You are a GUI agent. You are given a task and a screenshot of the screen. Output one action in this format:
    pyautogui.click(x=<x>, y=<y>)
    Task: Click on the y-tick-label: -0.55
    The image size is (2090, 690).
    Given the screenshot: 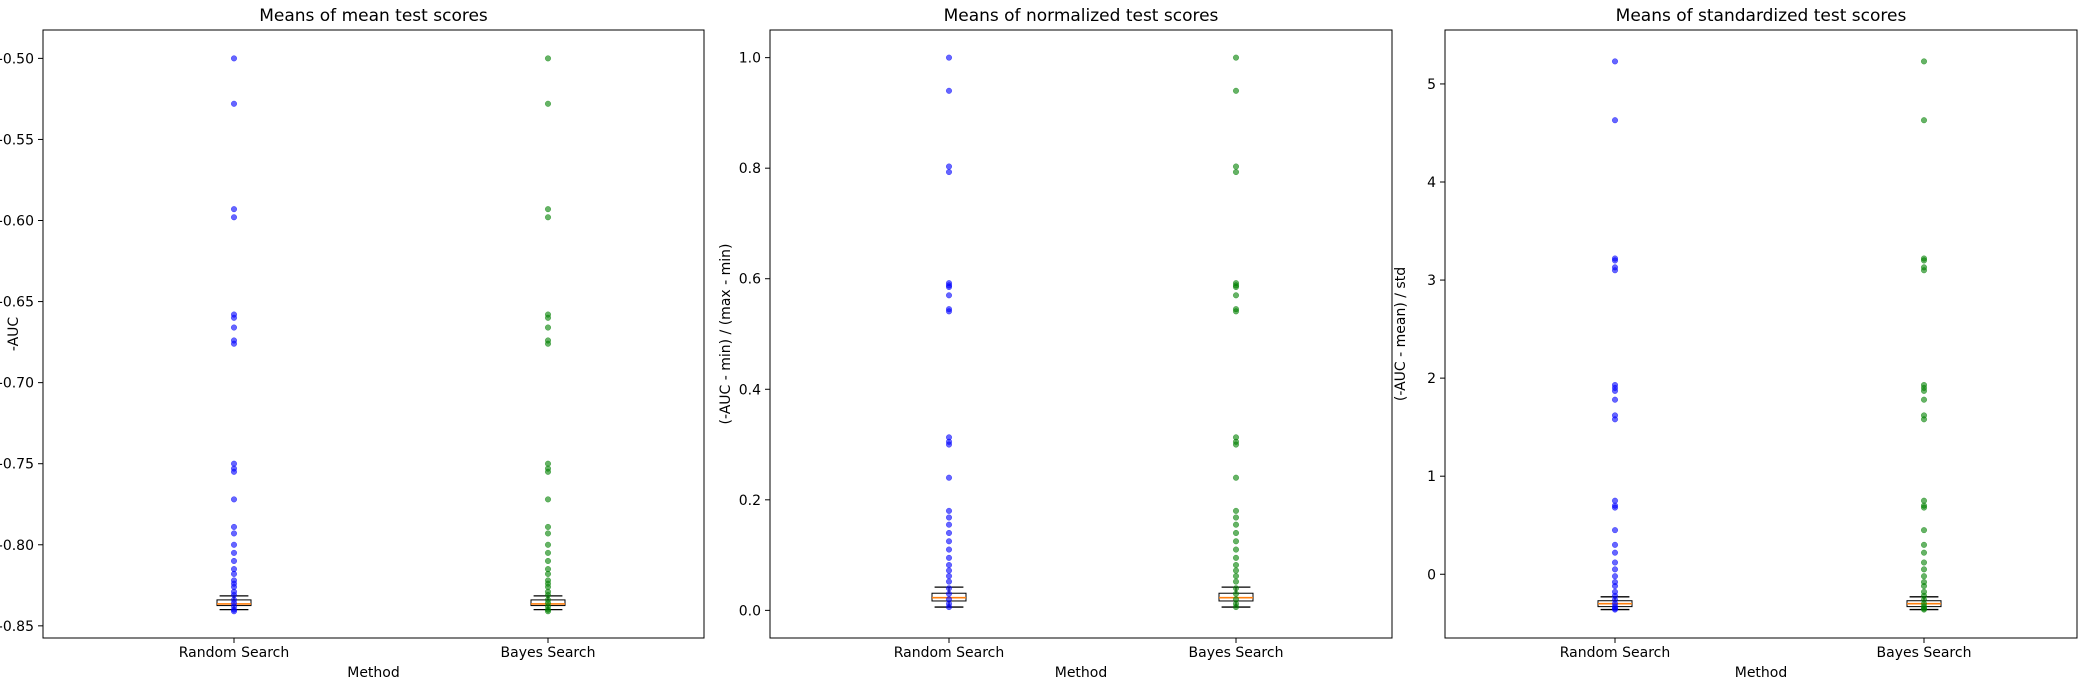 What is the action you would take?
    pyautogui.click(x=17, y=140)
    